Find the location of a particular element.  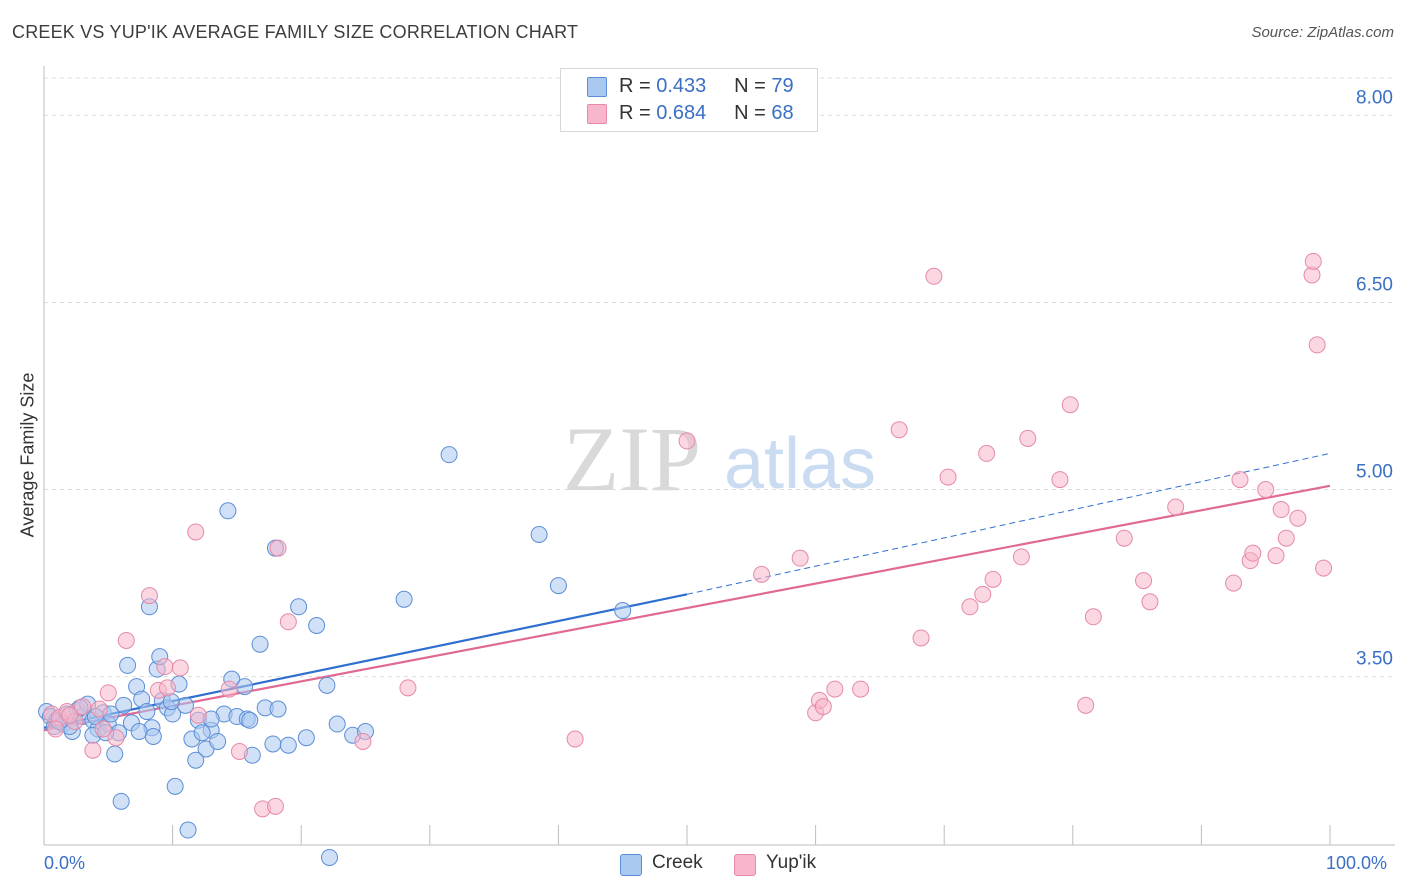

y-axis-label: Average Family Size is located at coordinates (27, 455).